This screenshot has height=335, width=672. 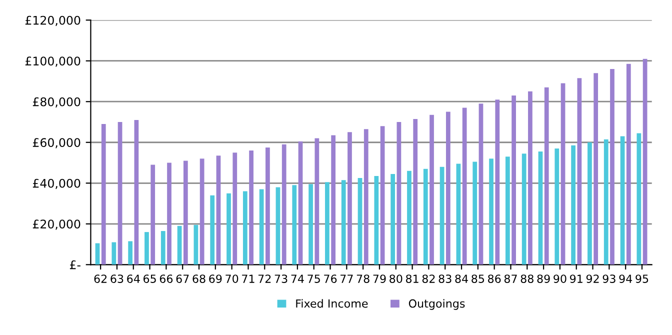 What do you see at coordinates (428, 278) in the screenshot?
I see `x-tick-label: 82` at bounding box center [428, 278].